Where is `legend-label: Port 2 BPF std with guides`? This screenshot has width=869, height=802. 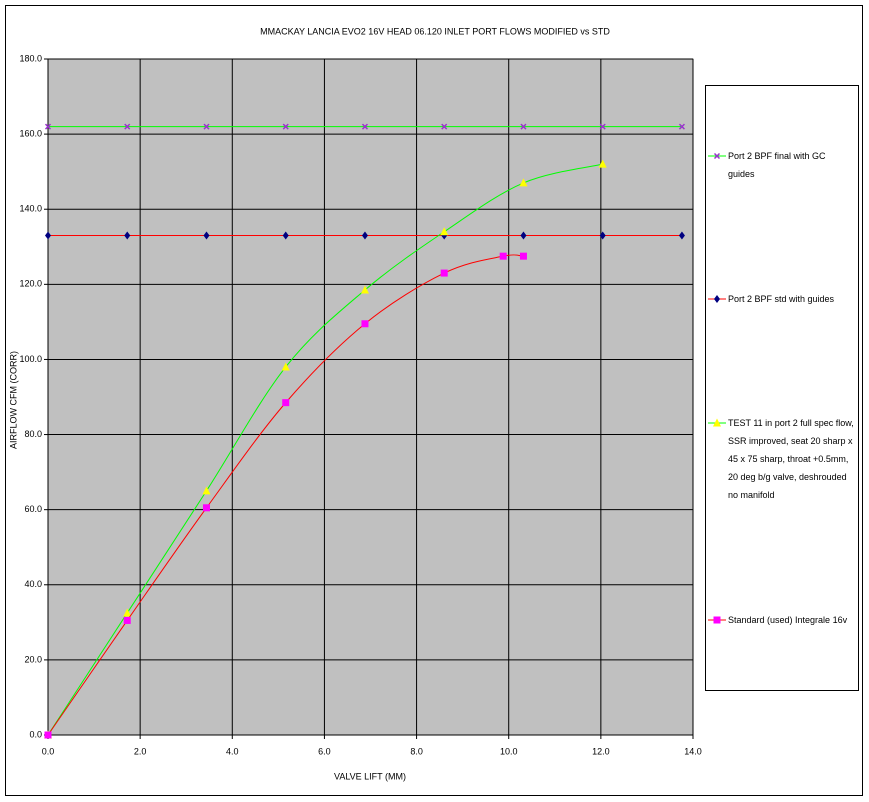
legend-label: Port 2 BPF std with guides is located at coordinates (781, 298).